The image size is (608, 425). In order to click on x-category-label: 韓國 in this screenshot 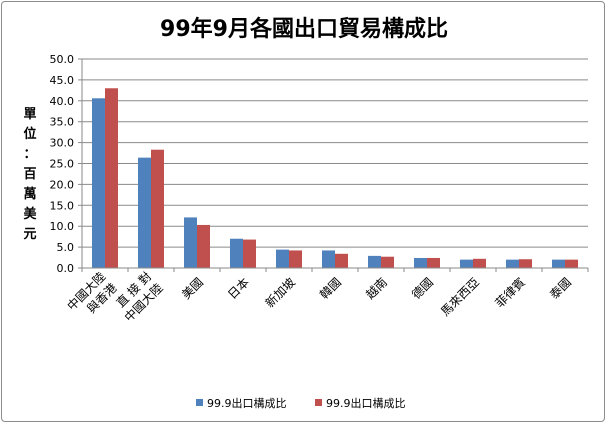, I will do `click(330, 288)`.